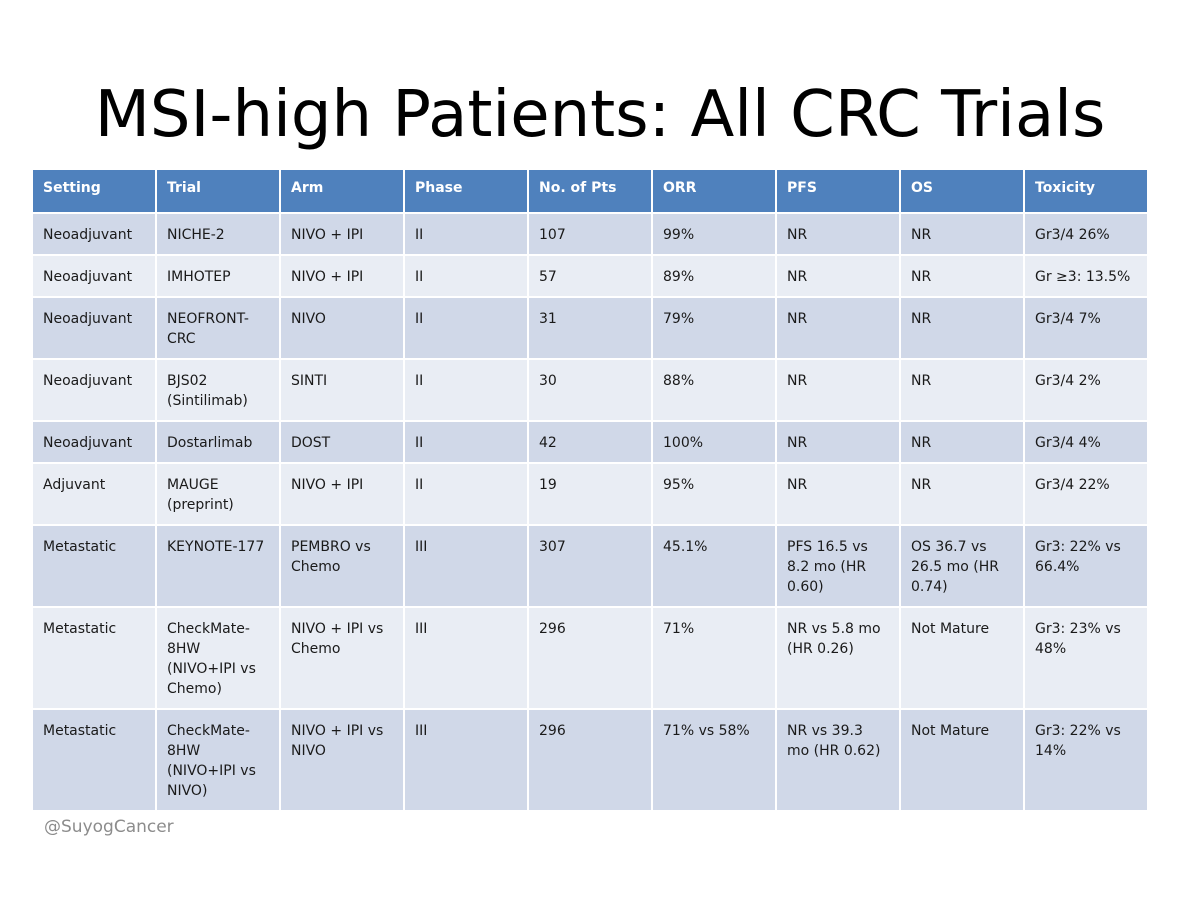 This screenshot has height=907, width=1200. Describe the element at coordinates (1086, 390) in the screenshot. I see `cell-toxicity: Gr3/4 2%` at that location.